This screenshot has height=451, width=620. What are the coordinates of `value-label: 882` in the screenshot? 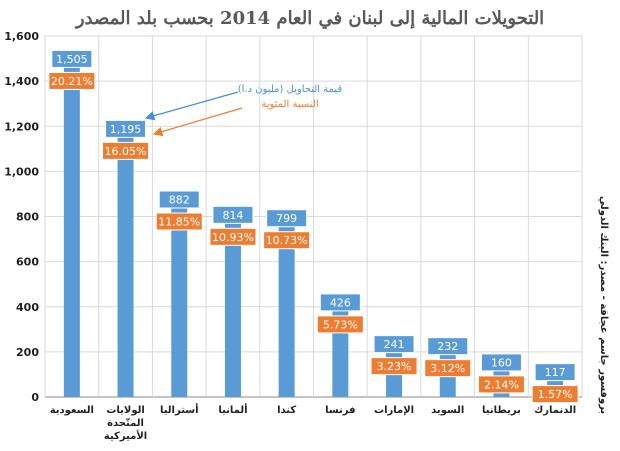 It's located at (179, 199).